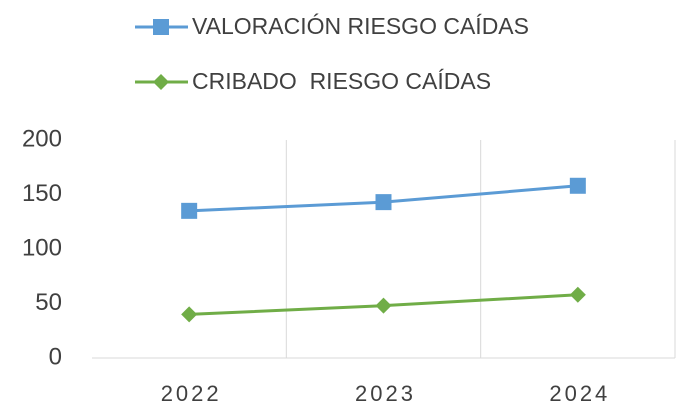 This screenshot has height=414, width=683. What do you see at coordinates (191, 393) in the screenshot?
I see `x-tick-label: 2022` at bounding box center [191, 393].